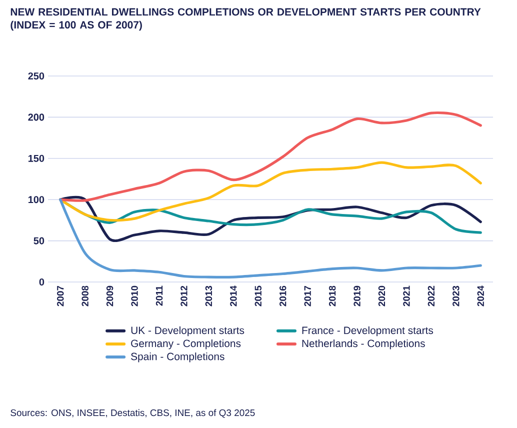 The width and height of the screenshot is (517, 428). Describe the element at coordinates (363, 344) in the screenshot. I see `legend-label: Netherlands - Completions` at that location.